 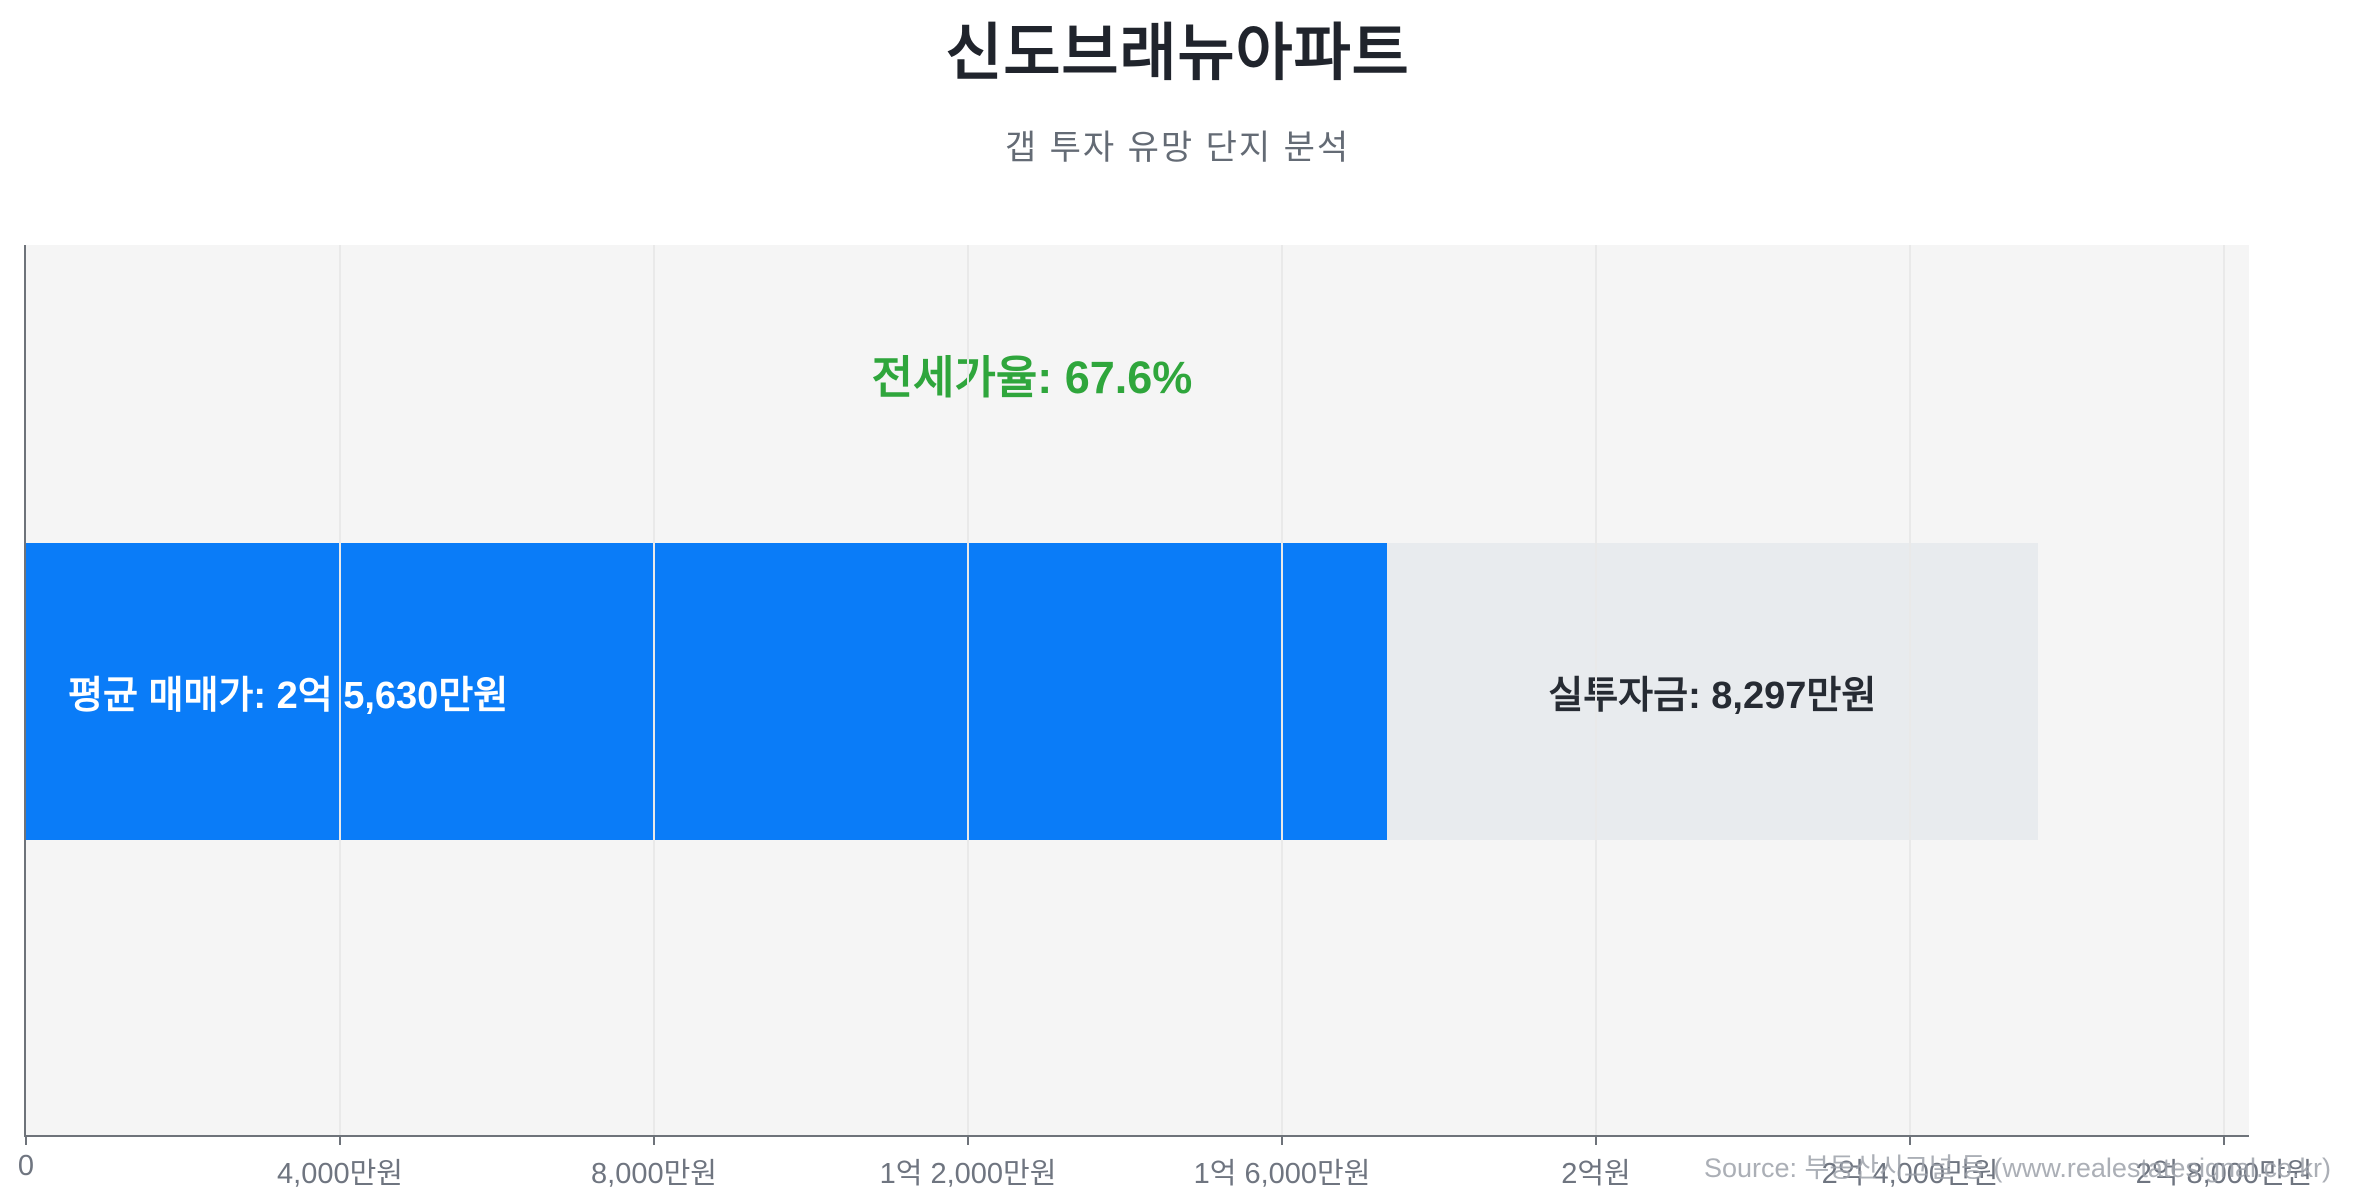 I want to click on axis-tick-label: 2억 8,000만원, so click(x=2224, y=1174).